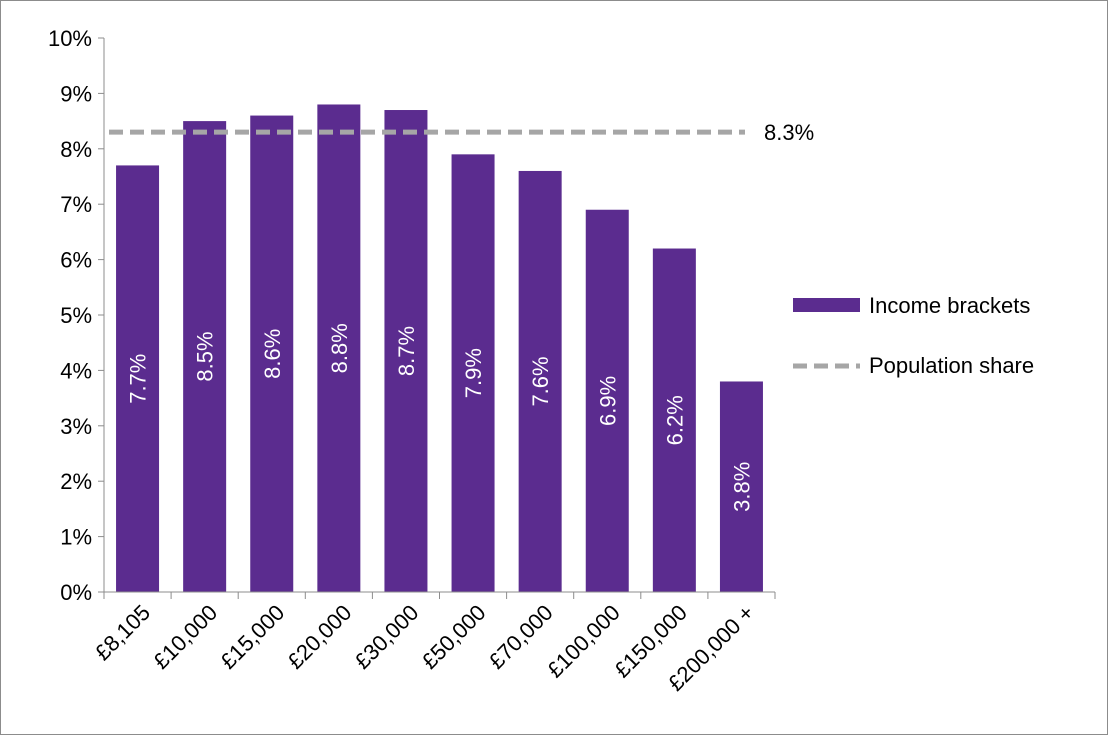  I want to click on y-tick-label: 6%, so click(76, 260).